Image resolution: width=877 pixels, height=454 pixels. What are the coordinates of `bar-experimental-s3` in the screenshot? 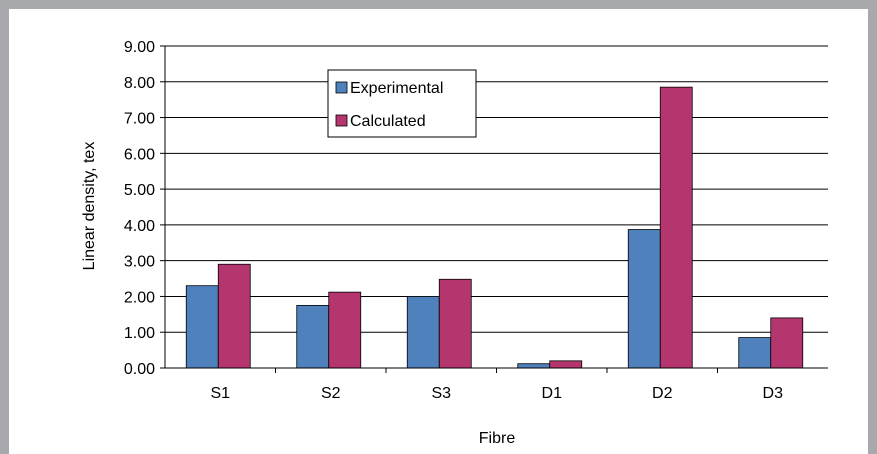 It's located at (423, 332).